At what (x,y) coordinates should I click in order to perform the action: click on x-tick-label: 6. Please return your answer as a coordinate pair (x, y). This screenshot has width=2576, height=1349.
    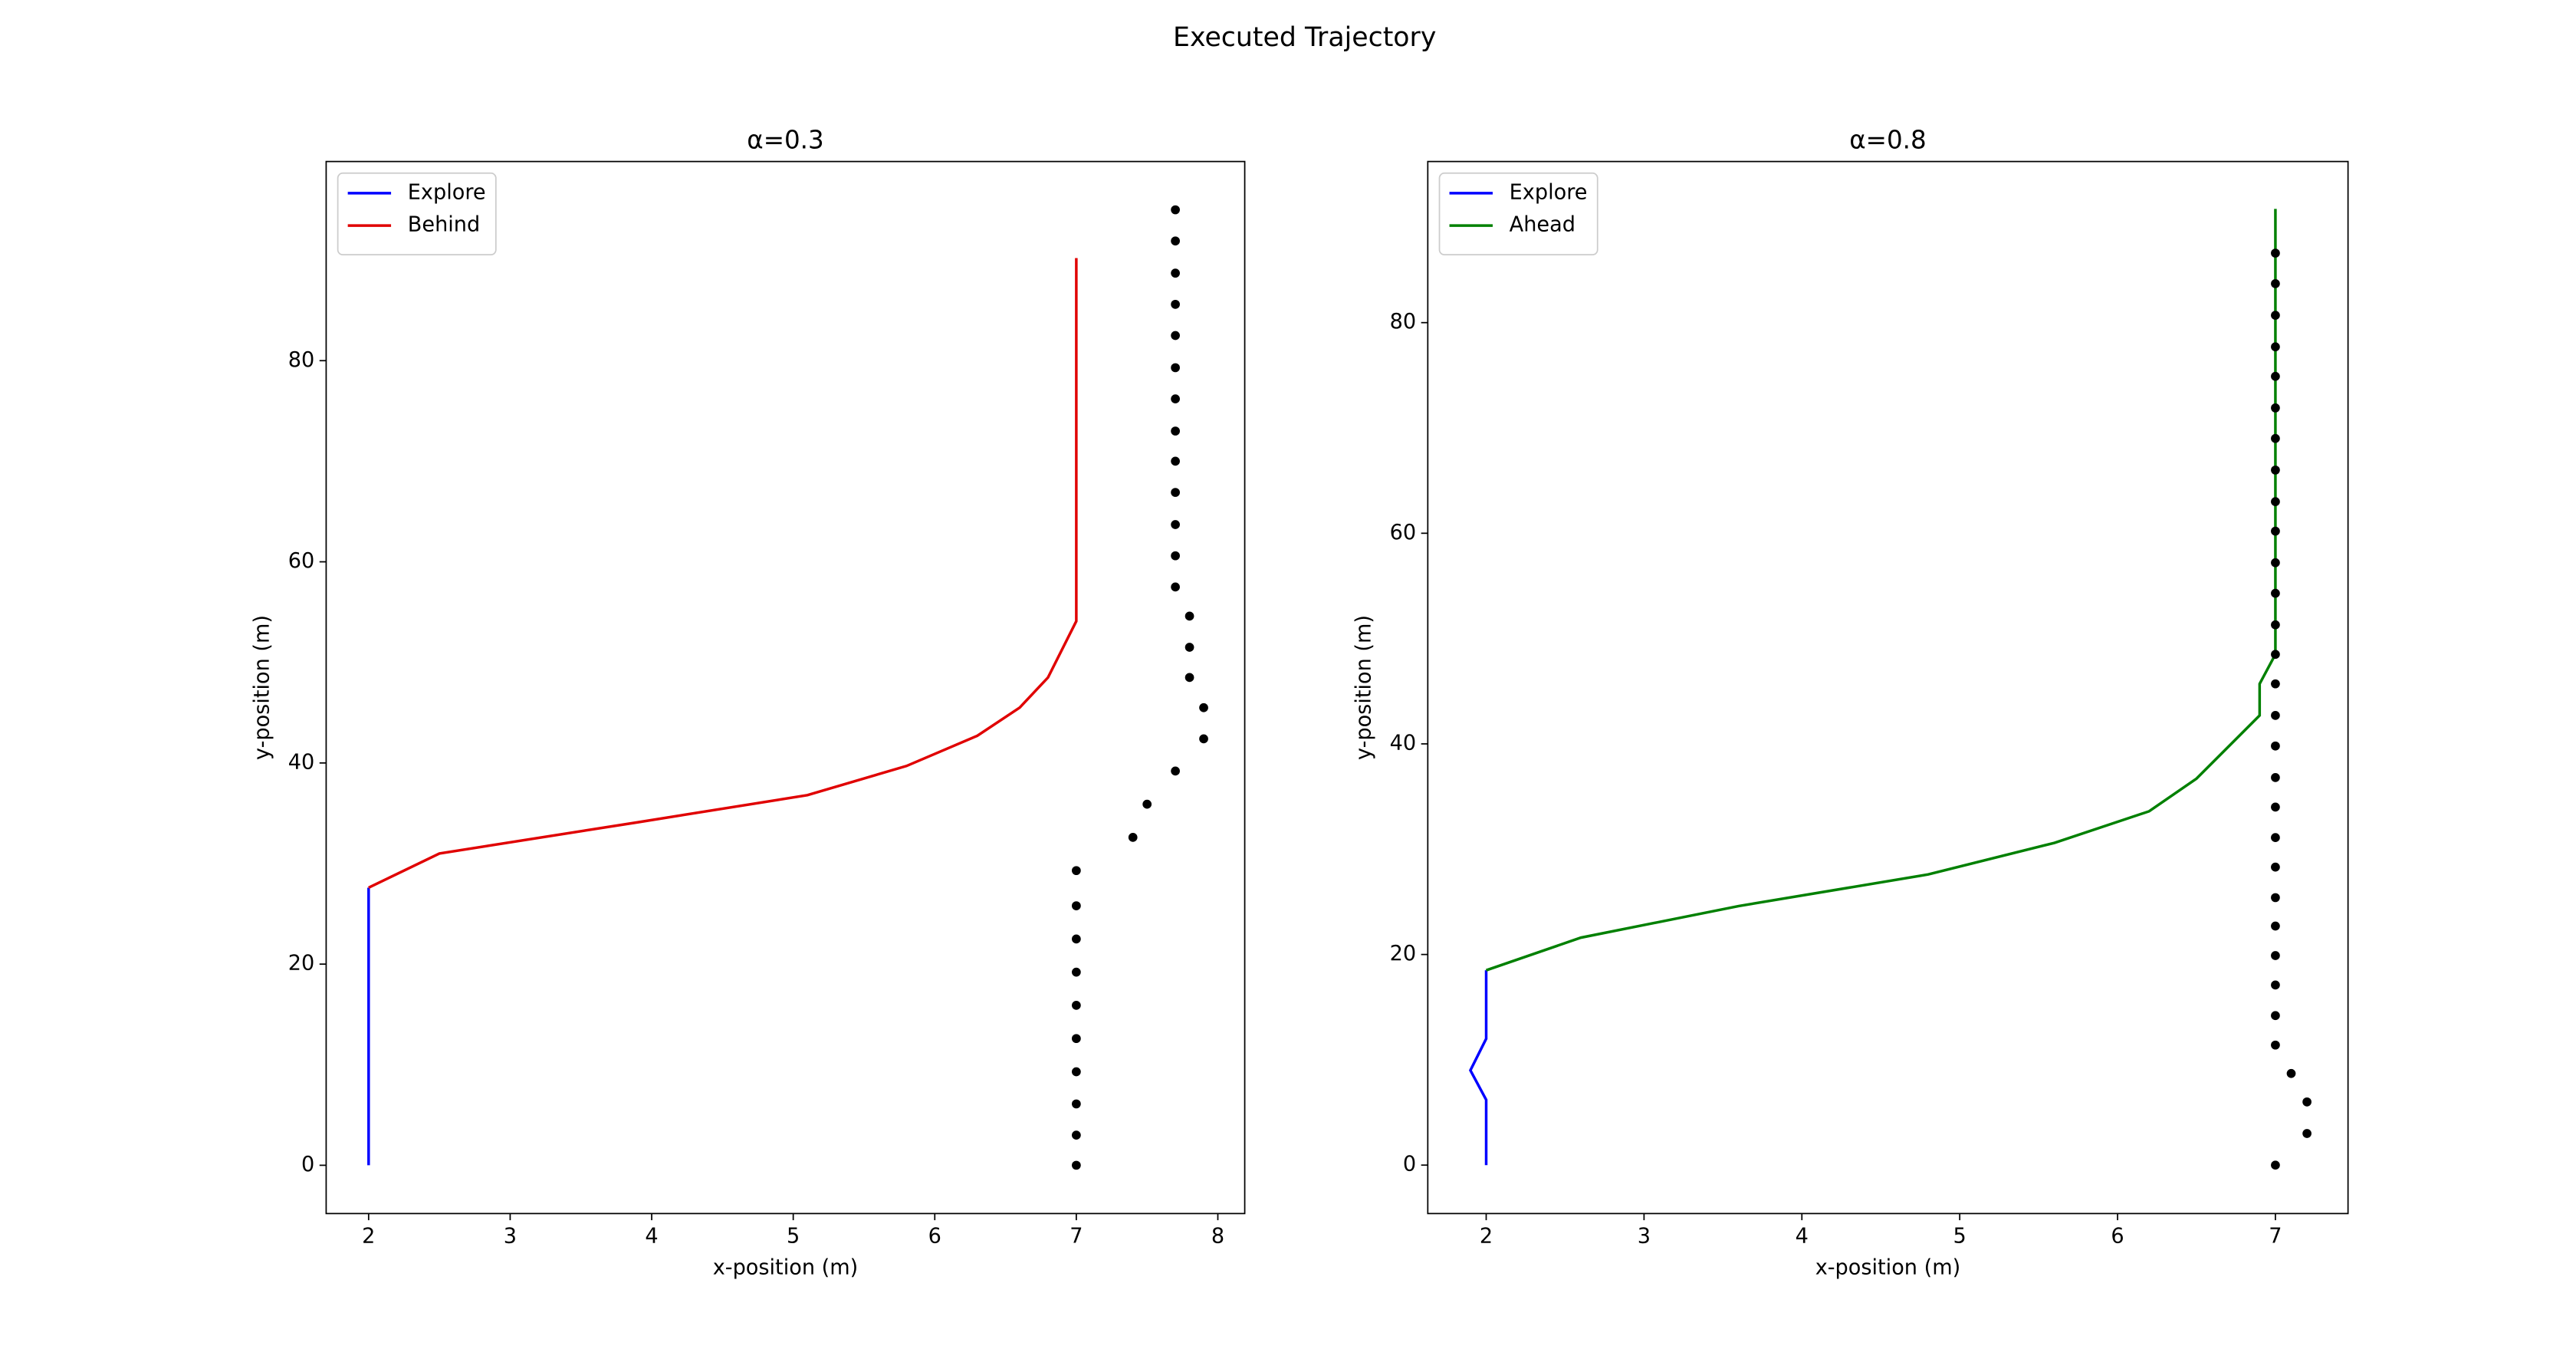
    Looking at the image, I should click on (935, 1236).